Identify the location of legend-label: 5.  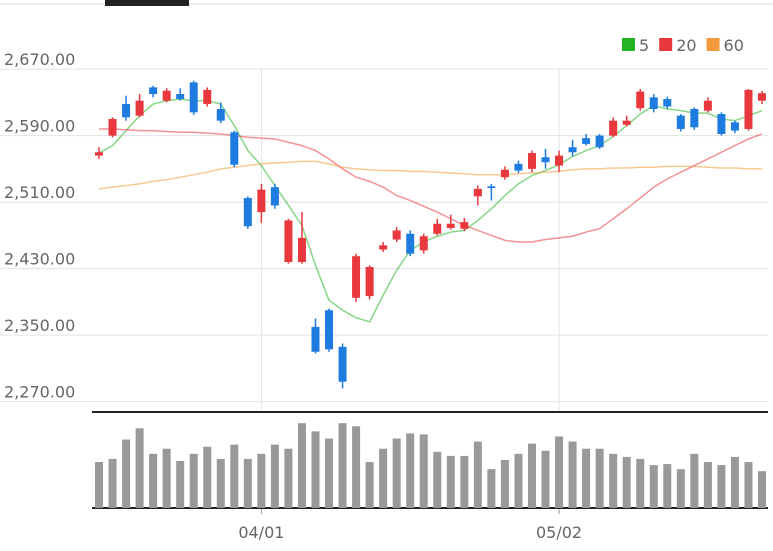
(644, 45).